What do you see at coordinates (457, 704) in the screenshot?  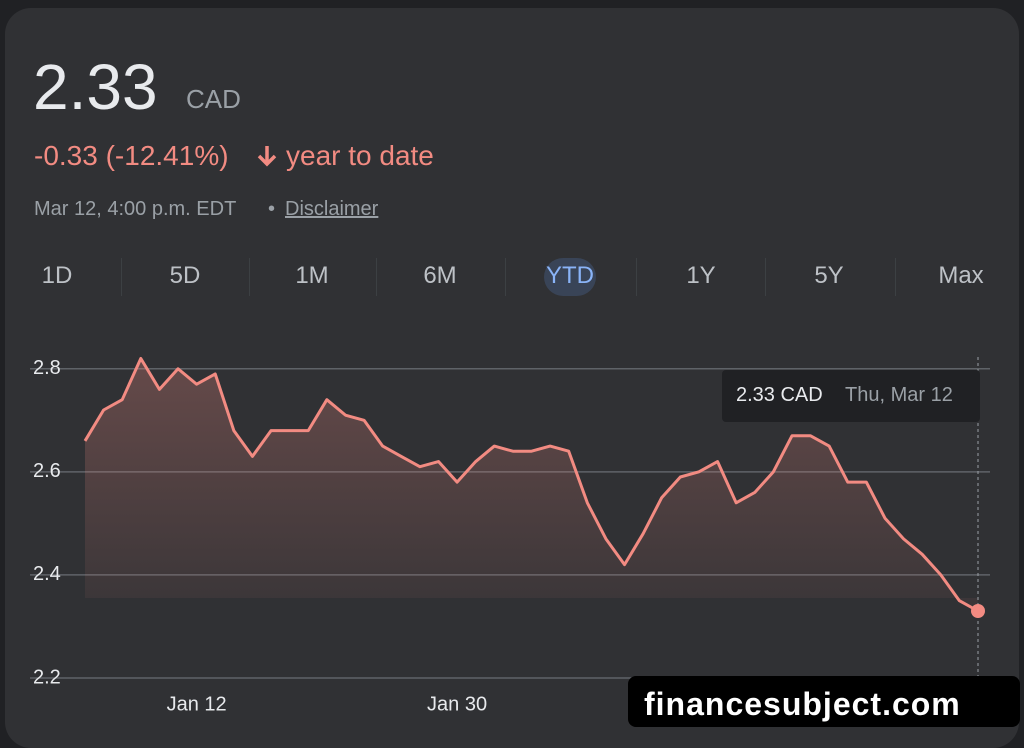 I see `x-tick-label: Jan 30` at bounding box center [457, 704].